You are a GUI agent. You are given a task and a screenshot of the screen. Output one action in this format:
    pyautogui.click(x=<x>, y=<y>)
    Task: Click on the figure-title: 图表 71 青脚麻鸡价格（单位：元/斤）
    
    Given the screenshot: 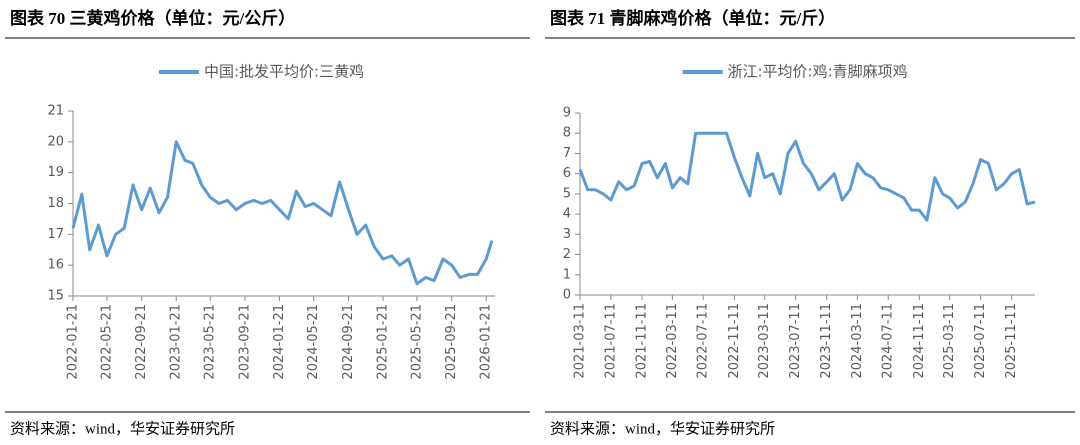 What is the action you would take?
    pyautogui.click(x=692, y=18)
    